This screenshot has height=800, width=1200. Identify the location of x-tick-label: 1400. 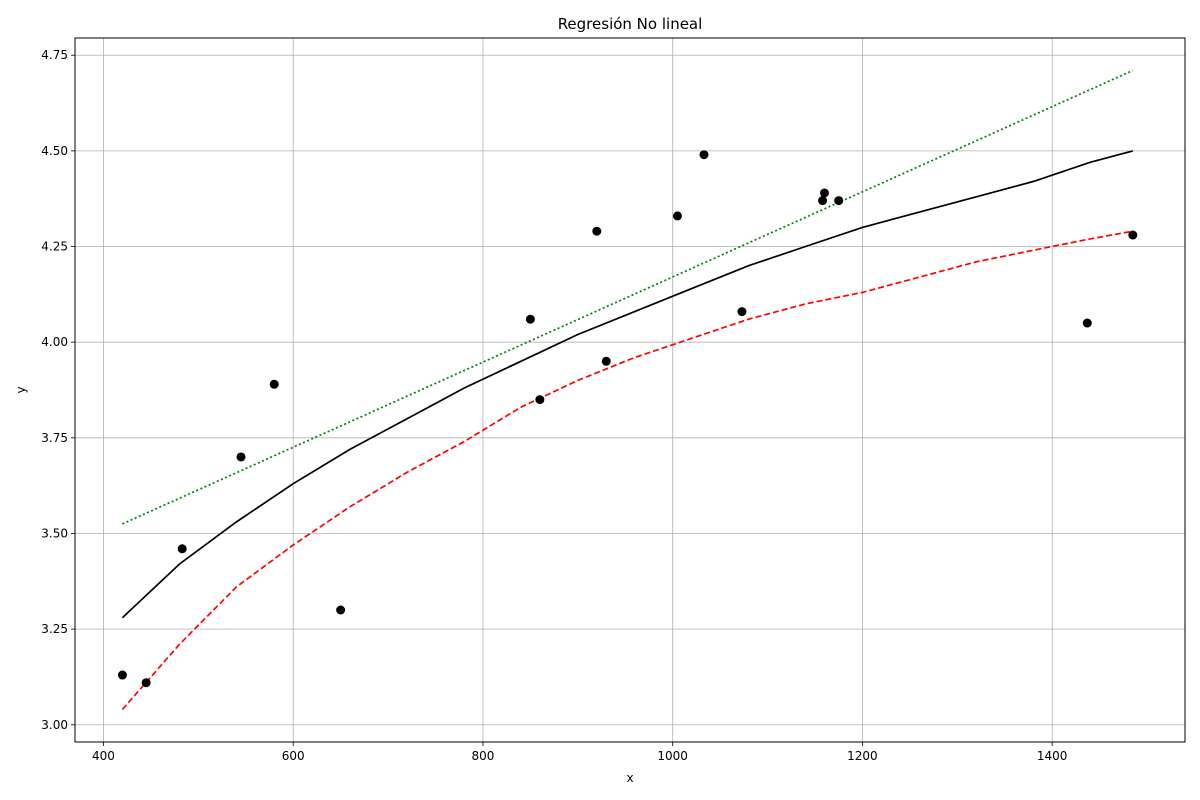
(1052, 756).